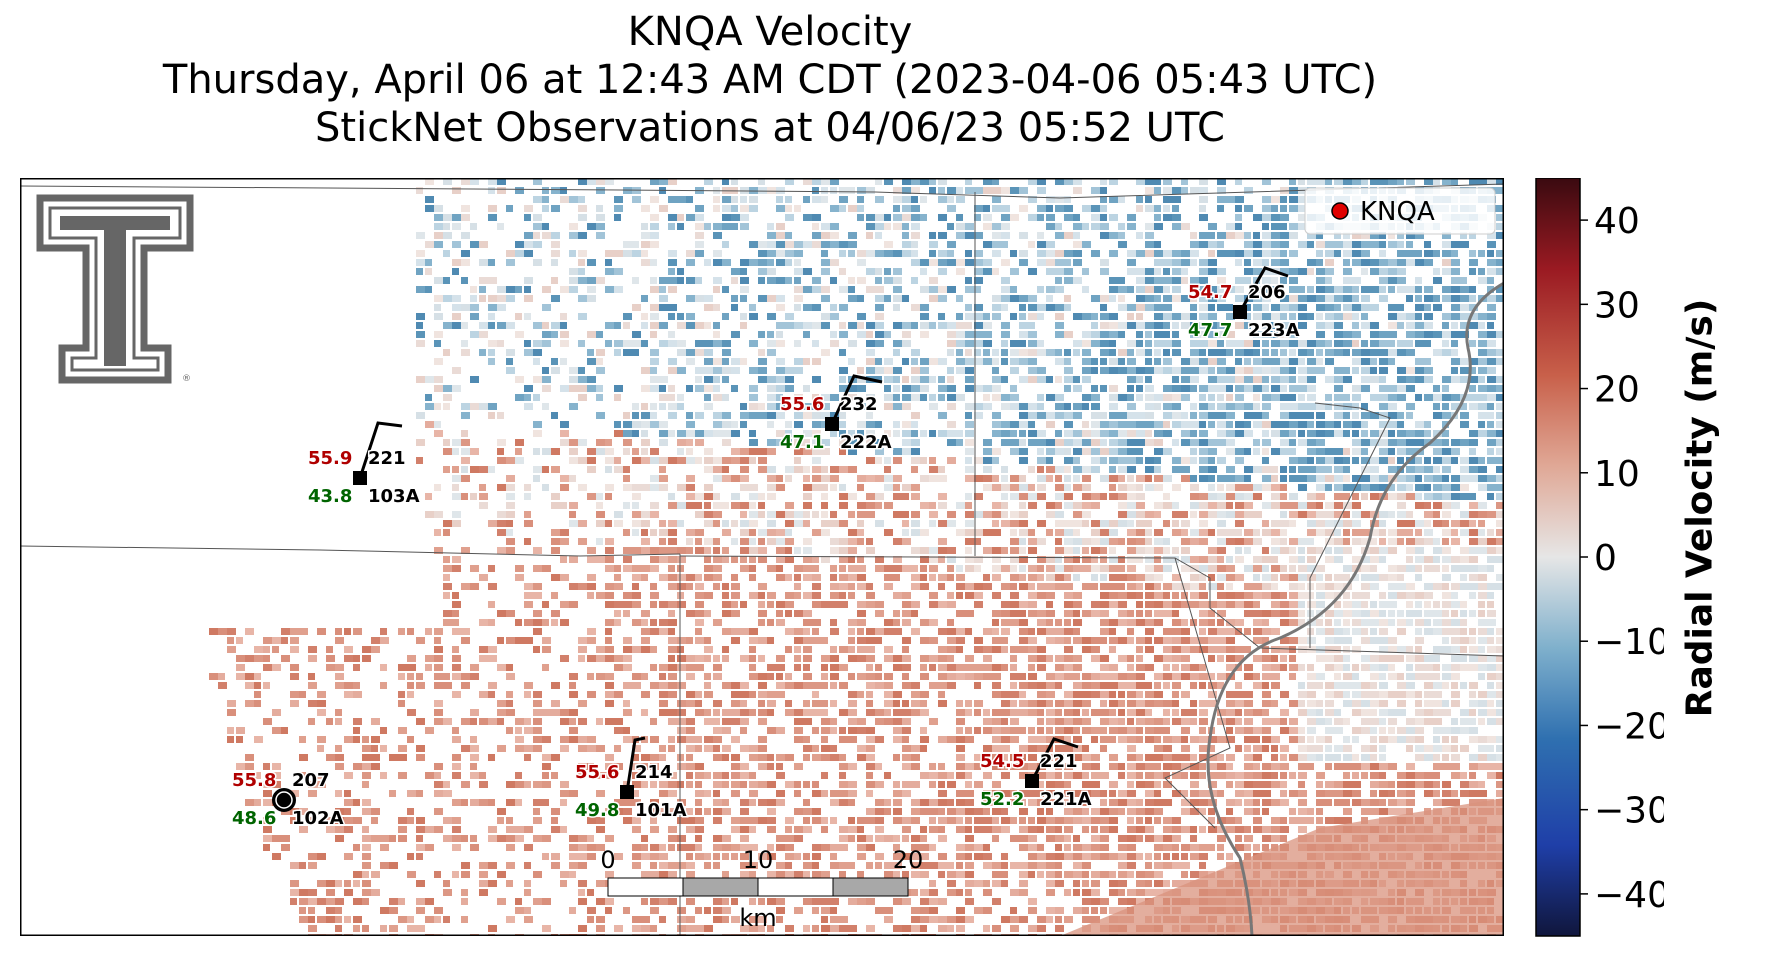  Describe the element at coordinates (1066, 799) in the screenshot. I see `station-id-label: 221A` at that location.